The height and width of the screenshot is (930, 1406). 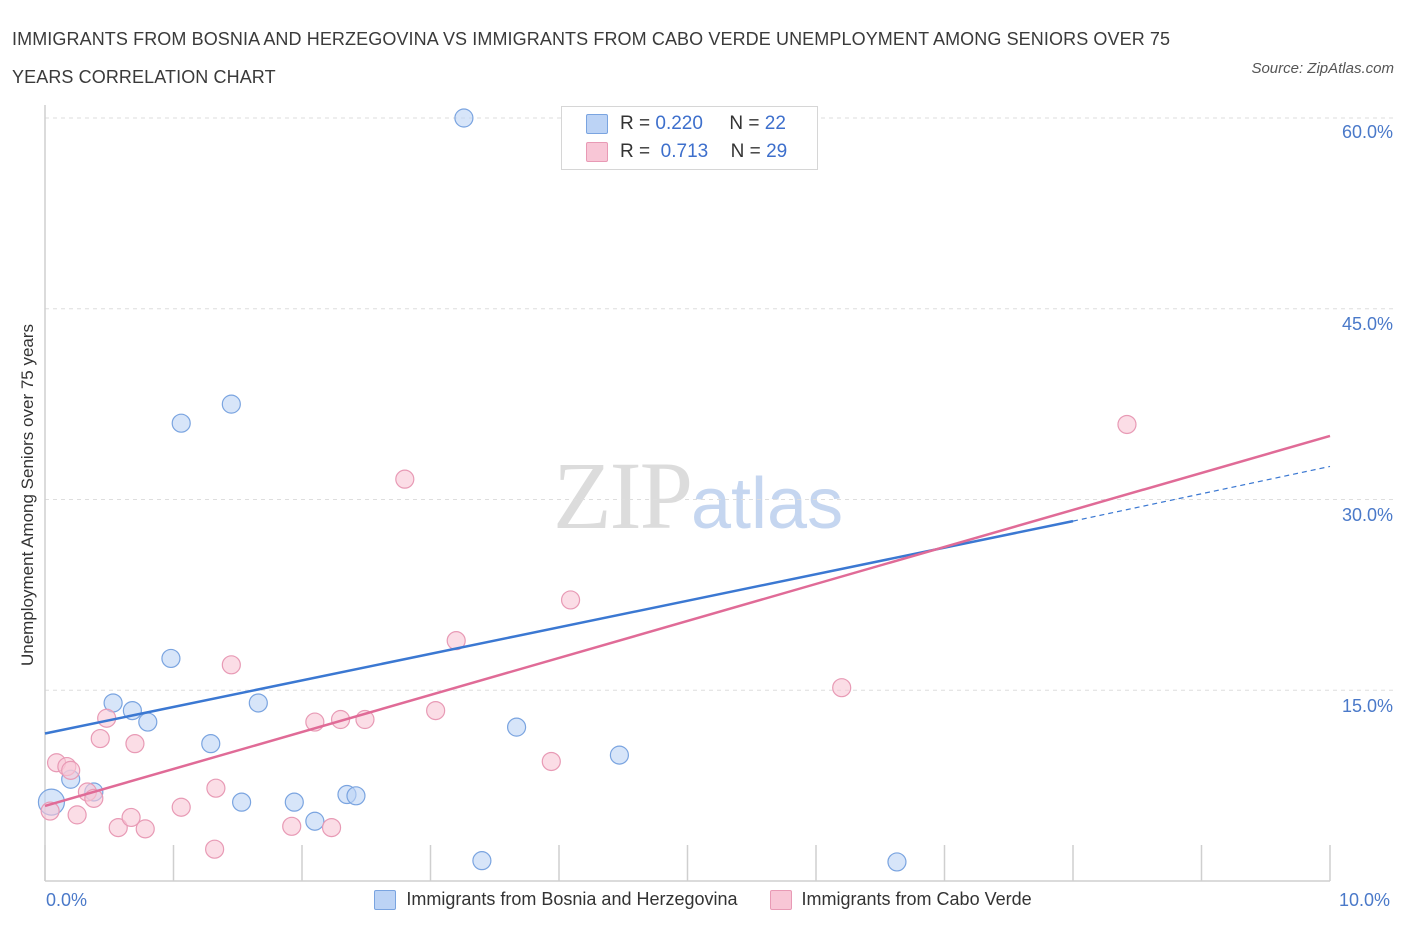 I want to click on y-tick-label-60: 60.0%, so click(x=1367, y=132).